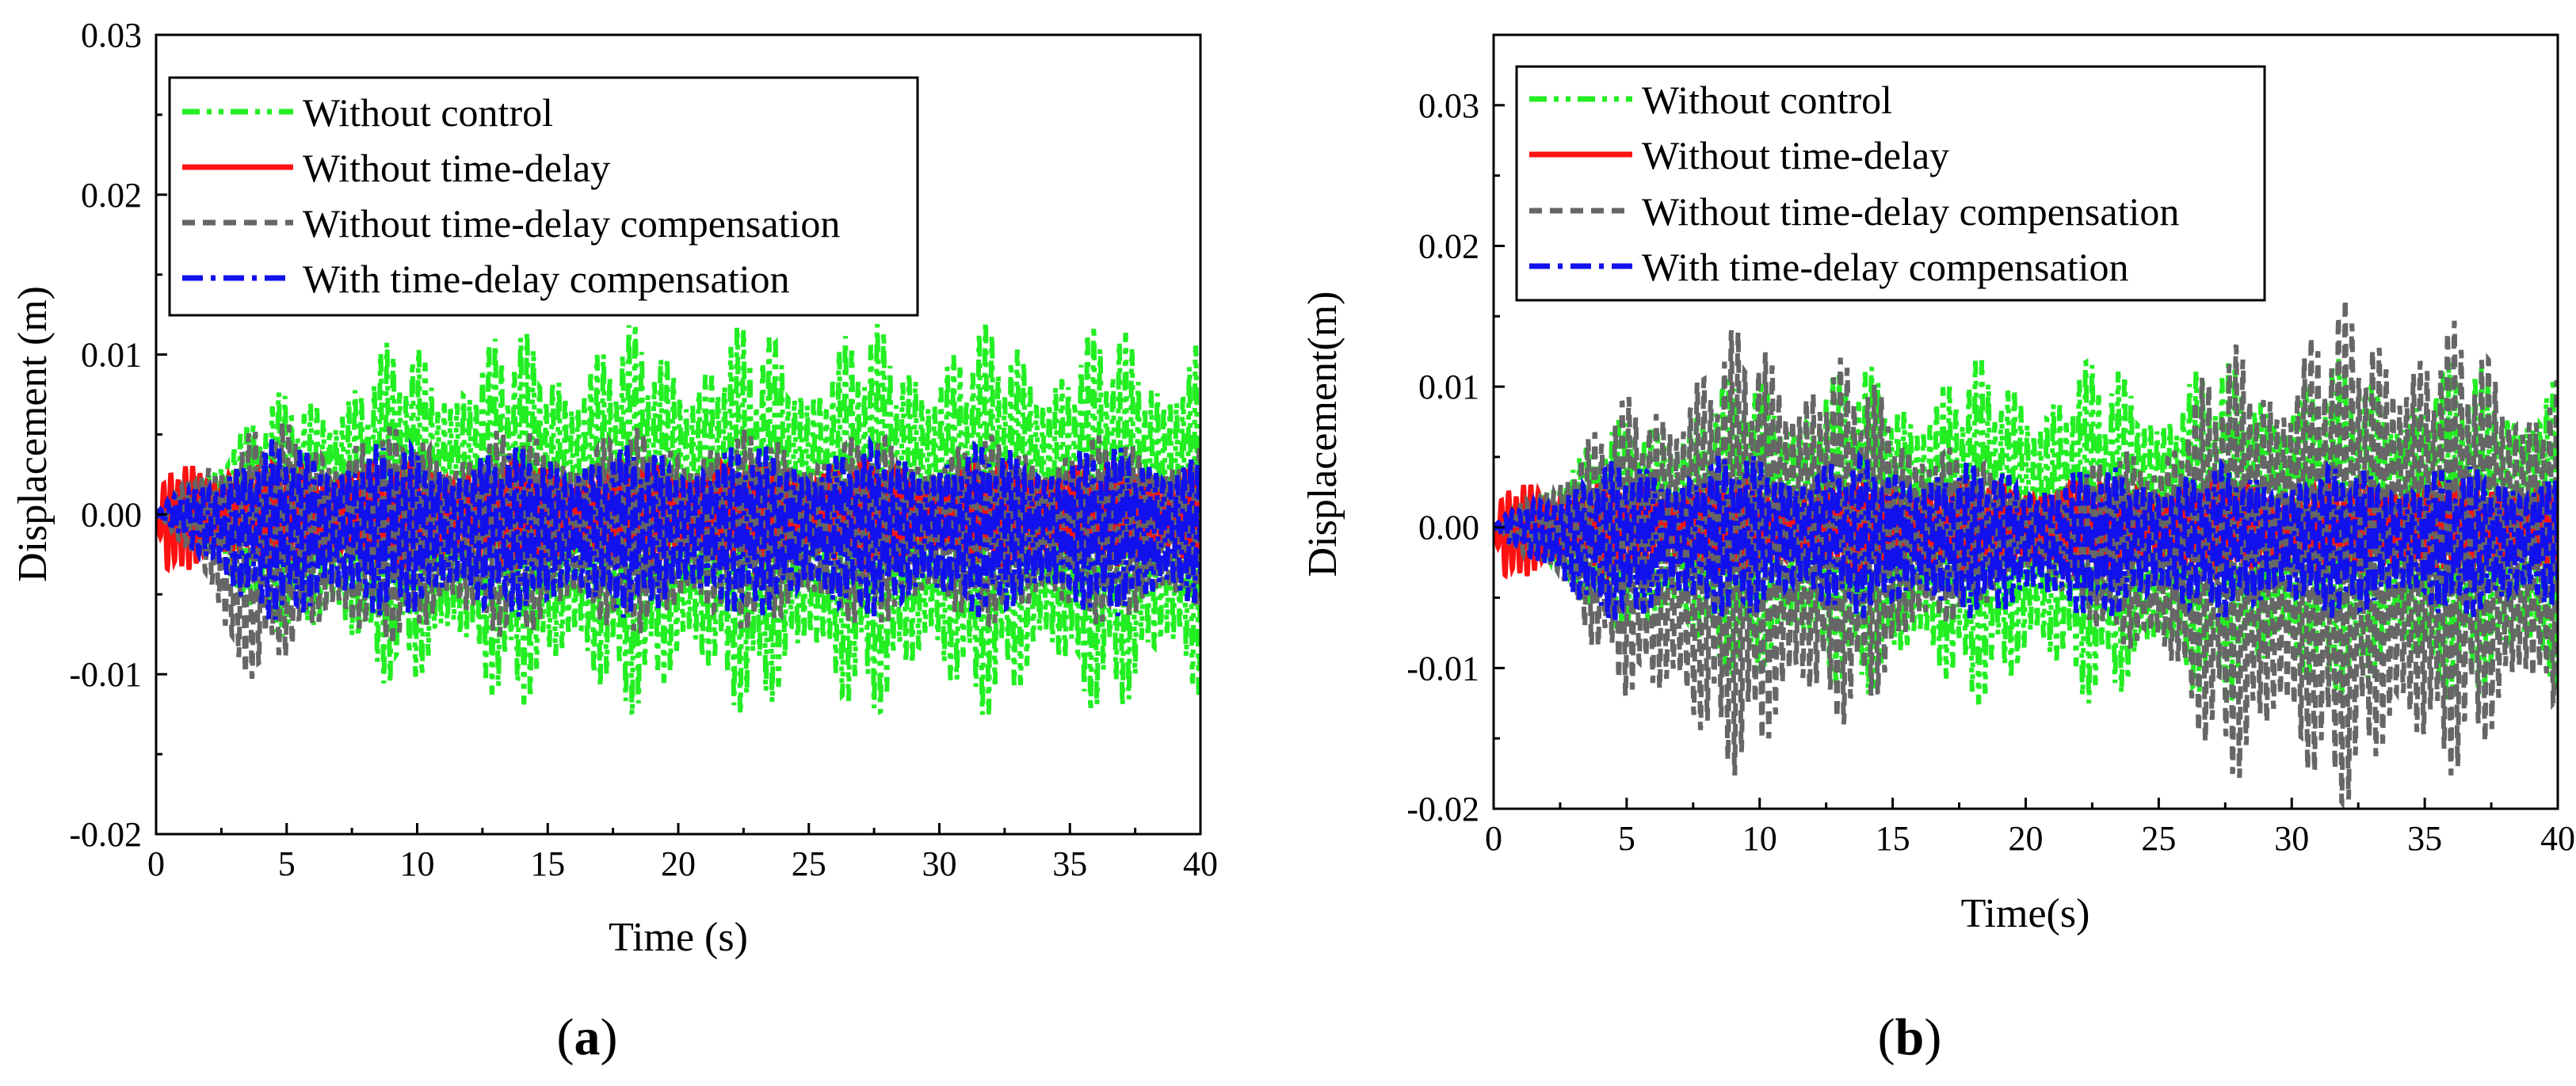 This screenshot has height=1086, width=2576. What do you see at coordinates (1493, 839) in the screenshot?
I see `chart-b-xtick-label: 0` at bounding box center [1493, 839].